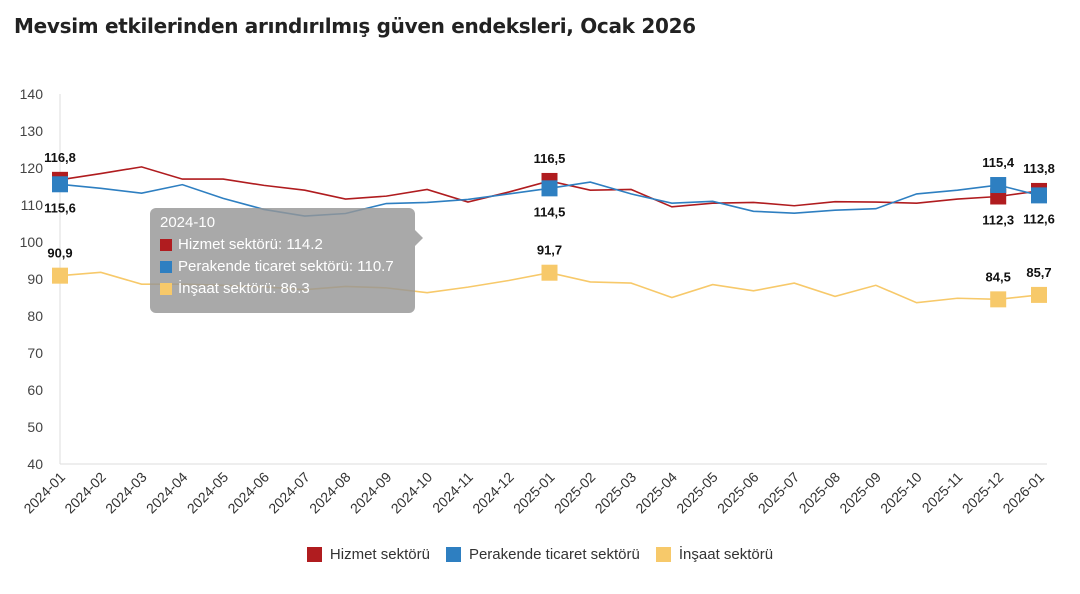 This screenshot has height=594, width=1080. What do you see at coordinates (942, 492) in the screenshot?
I see `x-tick-label: 2025-11` at bounding box center [942, 492].